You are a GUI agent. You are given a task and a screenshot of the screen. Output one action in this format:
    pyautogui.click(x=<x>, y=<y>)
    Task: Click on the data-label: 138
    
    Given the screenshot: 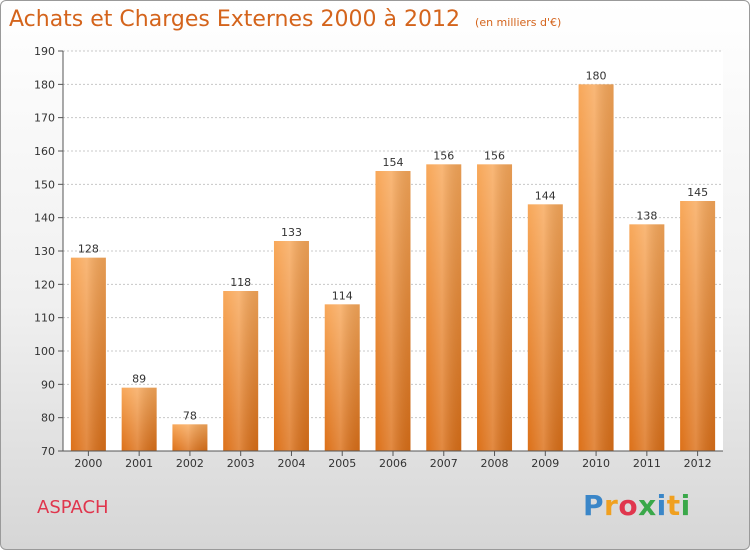 What is the action you would take?
    pyautogui.click(x=646, y=215)
    